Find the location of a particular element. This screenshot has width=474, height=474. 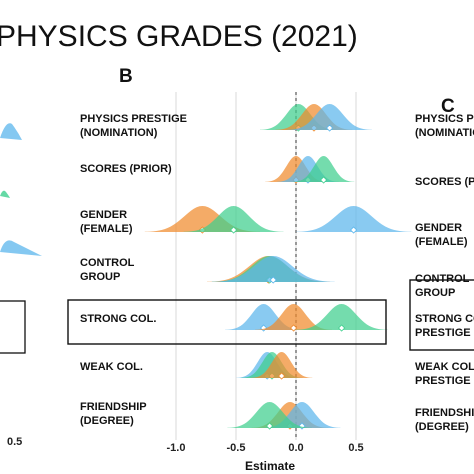

panel-c-label-line: FRIENDSHI is located at coordinates (444, 413).